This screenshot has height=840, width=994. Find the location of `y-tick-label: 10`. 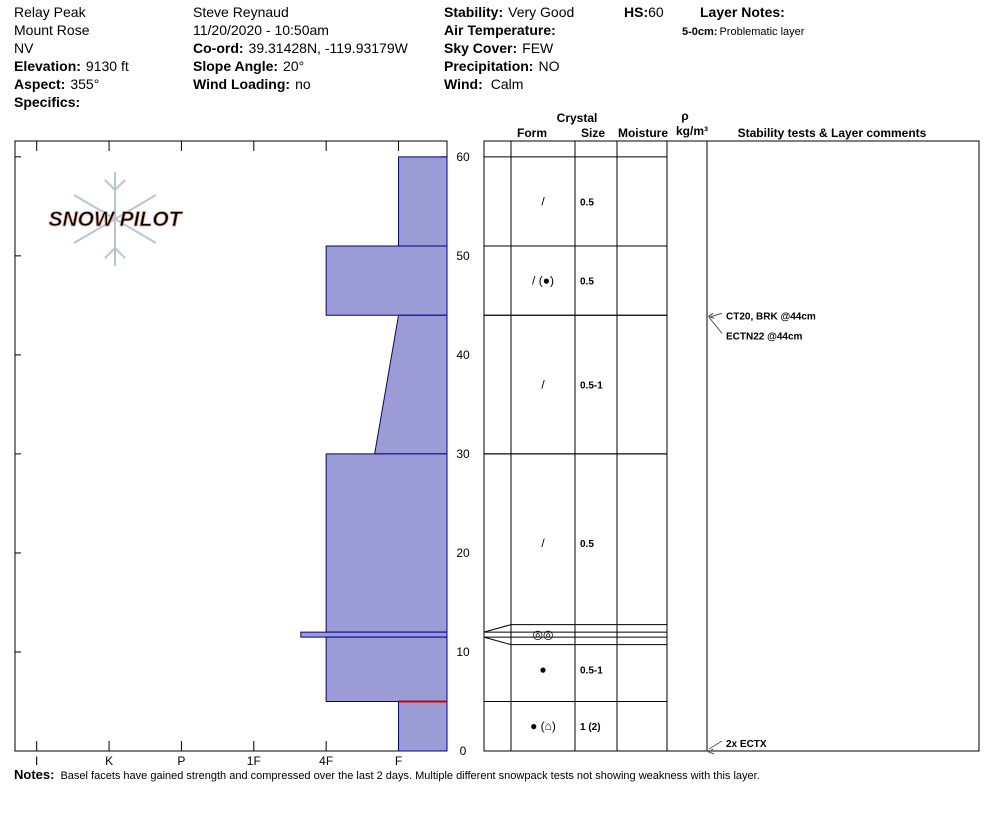

y-tick-label: 10 is located at coordinates (463, 652).